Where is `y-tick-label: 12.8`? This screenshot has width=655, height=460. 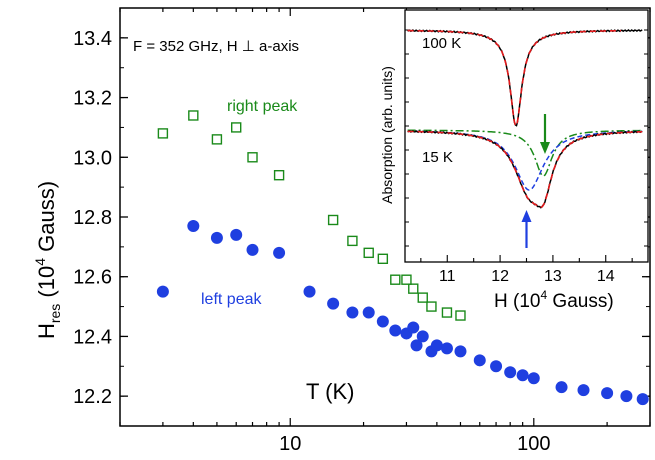
y-tick-label: 12.8 is located at coordinates (92, 218).